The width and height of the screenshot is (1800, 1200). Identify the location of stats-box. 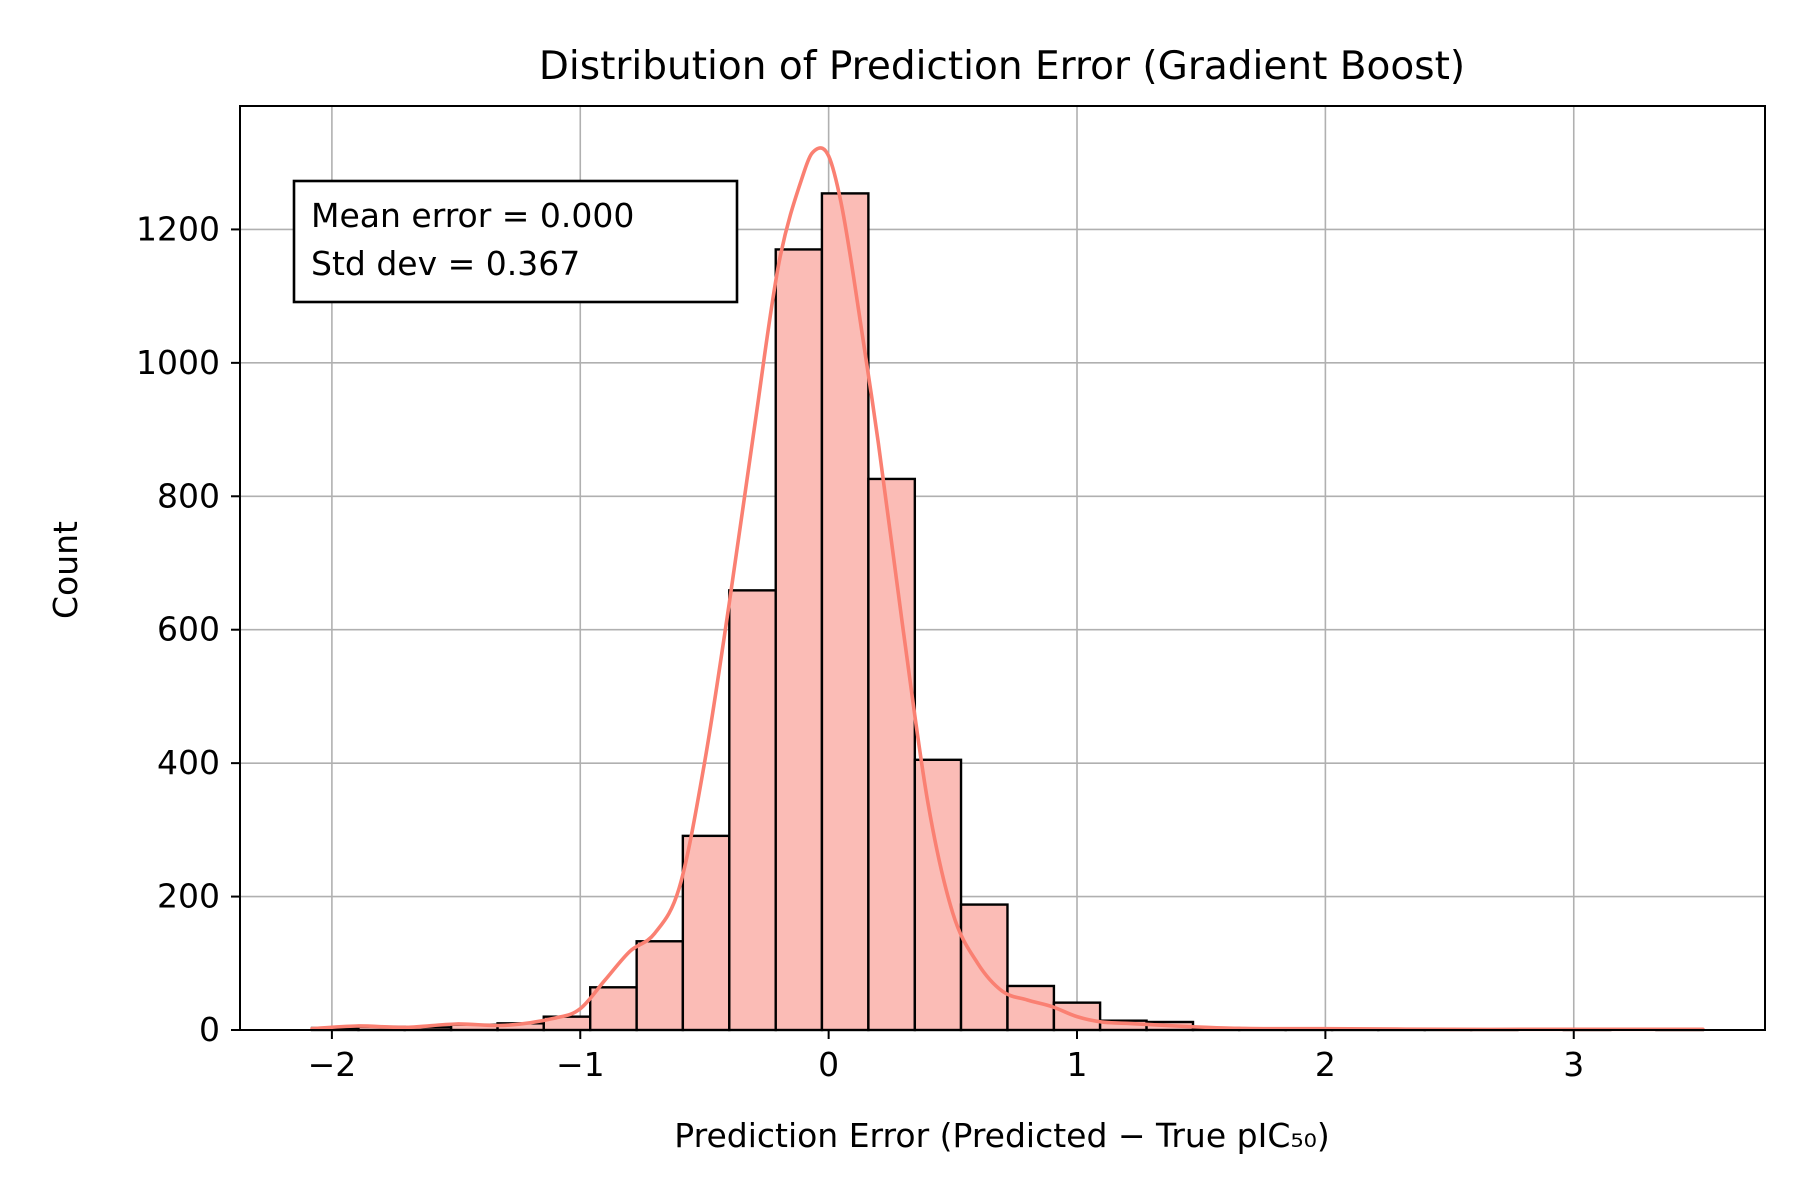
(515, 241).